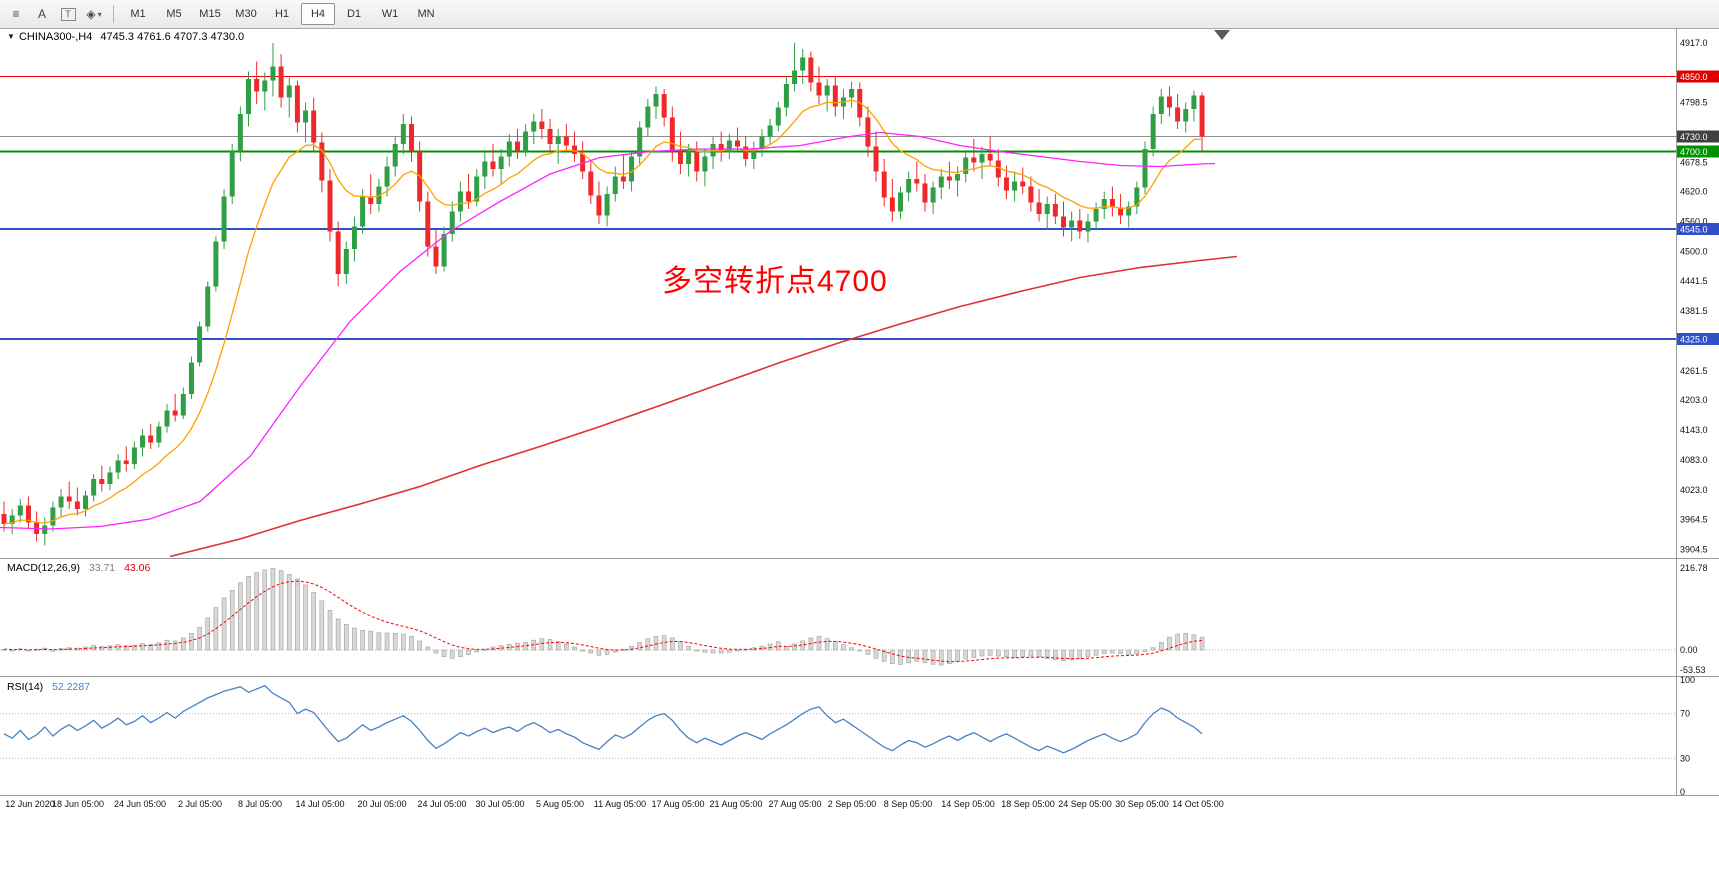 This screenshot has height=895, width=1719. I want to click on timeframe-button-m1: M1, so click(138, 14).